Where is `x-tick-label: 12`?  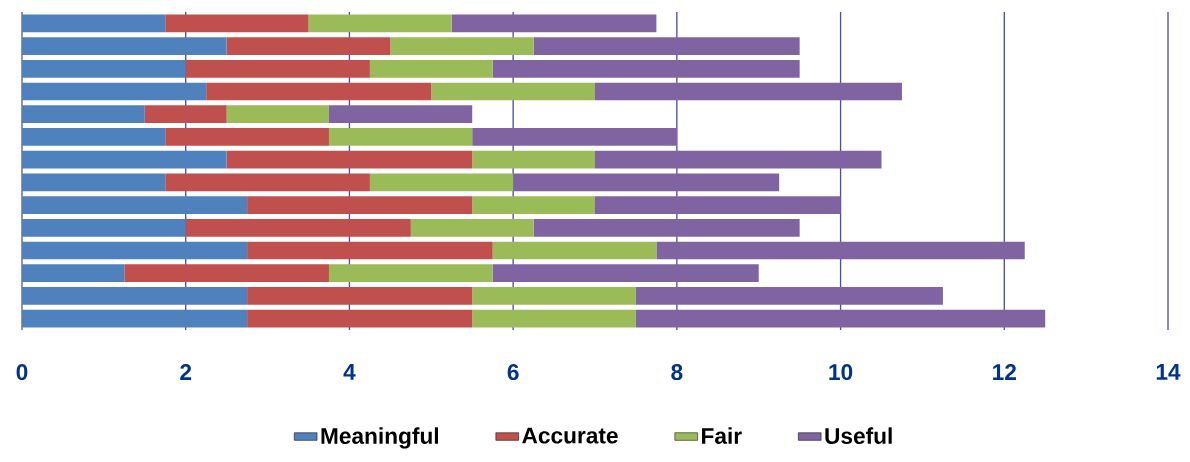
x-tick-label: 12 is located at coordinates (1004, 372).